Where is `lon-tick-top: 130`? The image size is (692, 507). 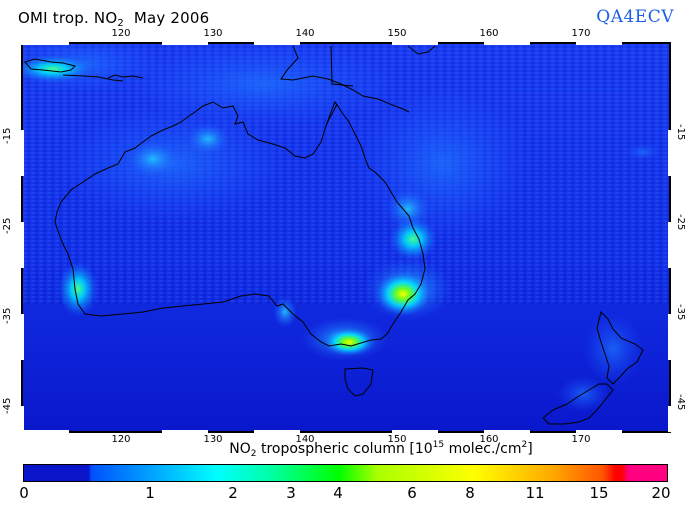
lon-tick-top: 130 is located at coordinates (213, 33).